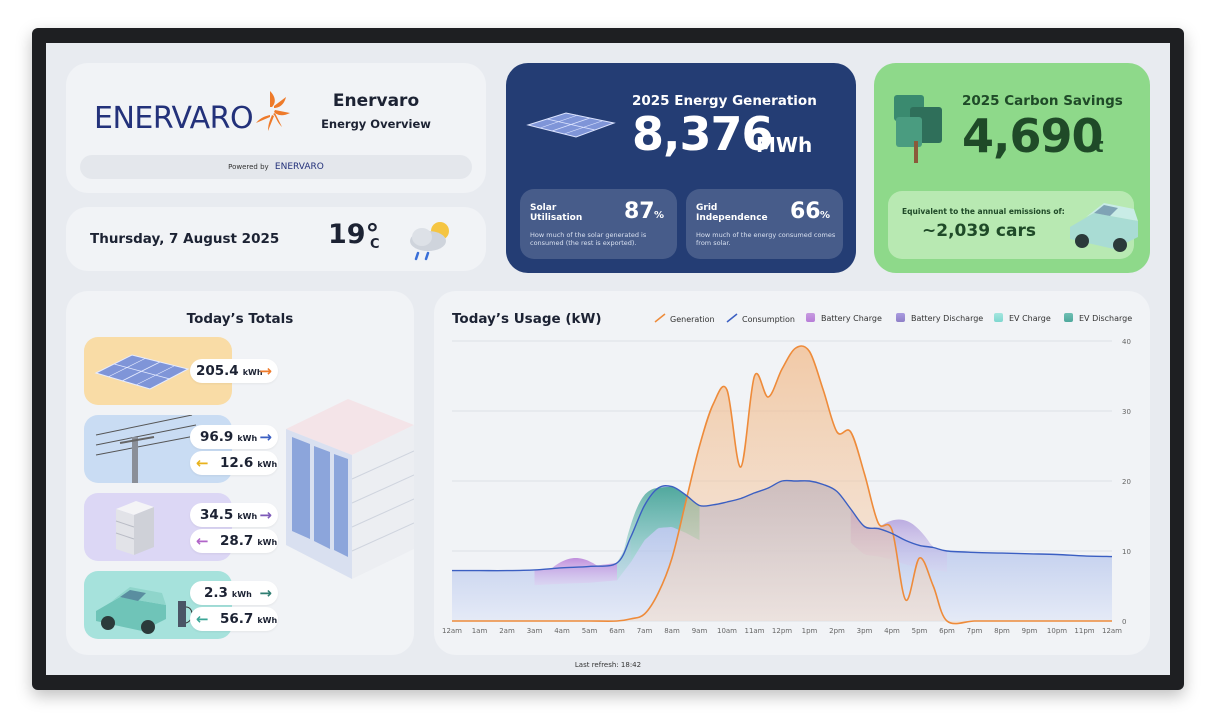  What do you see at coordinates (174, 118) in the screenshot?
I see `enervaro-logo: ENERVARO` at bounding box center [174, 118].